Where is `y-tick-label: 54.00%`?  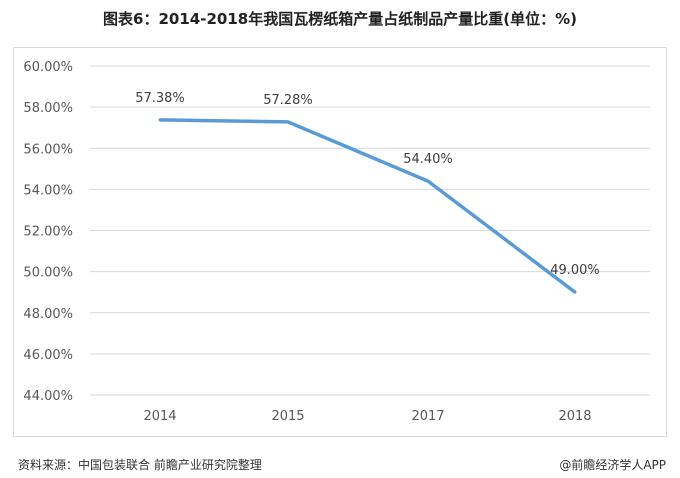
y-tick-label: 54.00% is located at coordinates (48, 190).